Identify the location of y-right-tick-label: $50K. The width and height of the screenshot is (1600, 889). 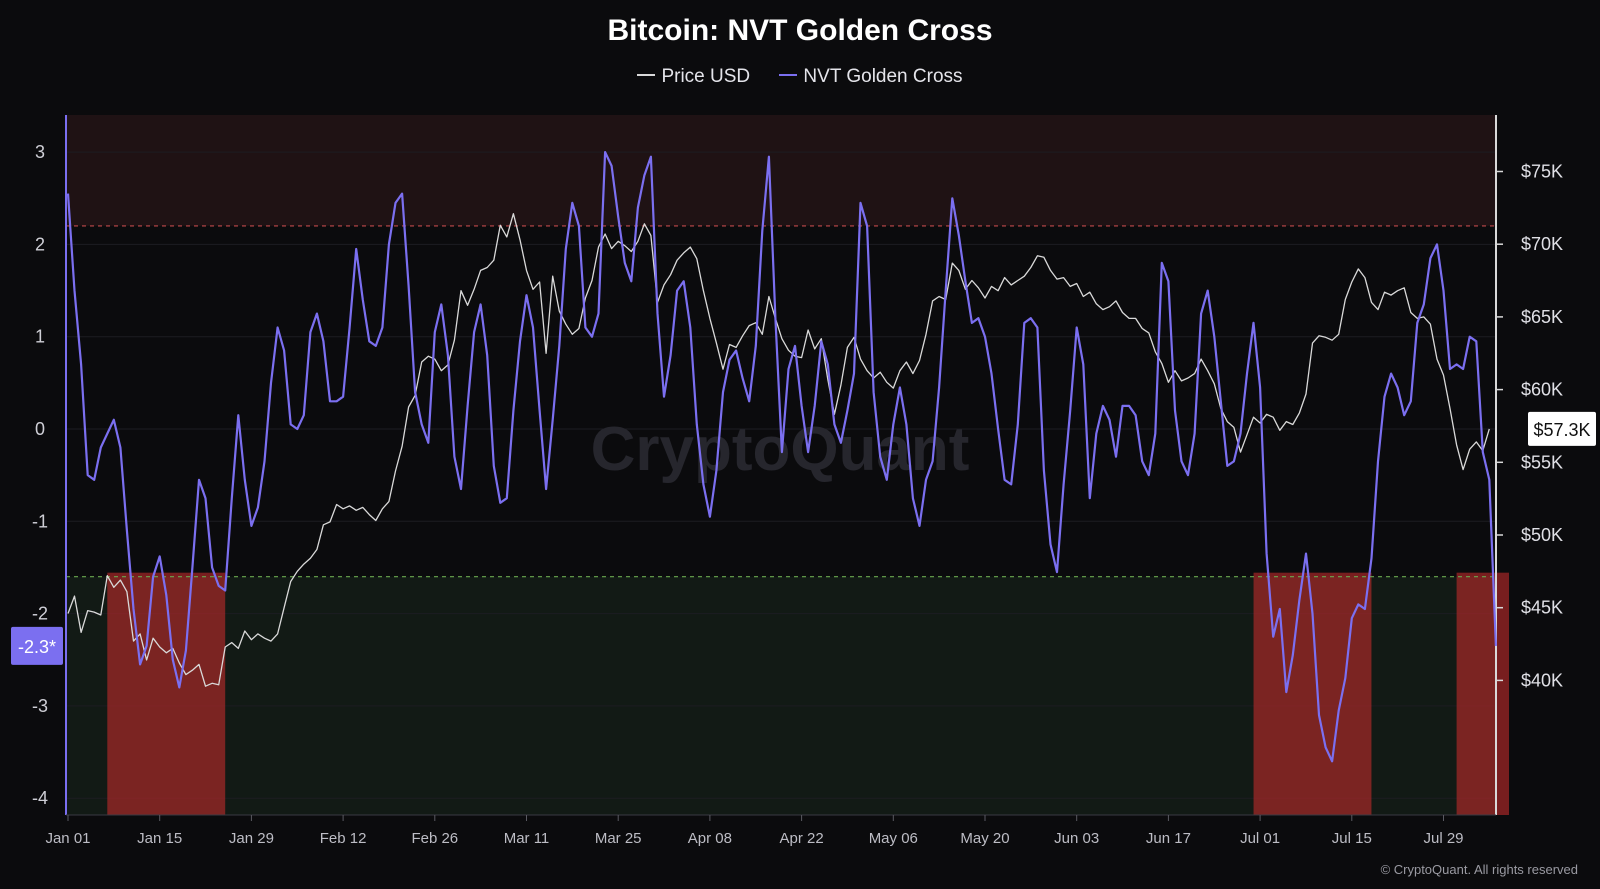
(1542, 535).